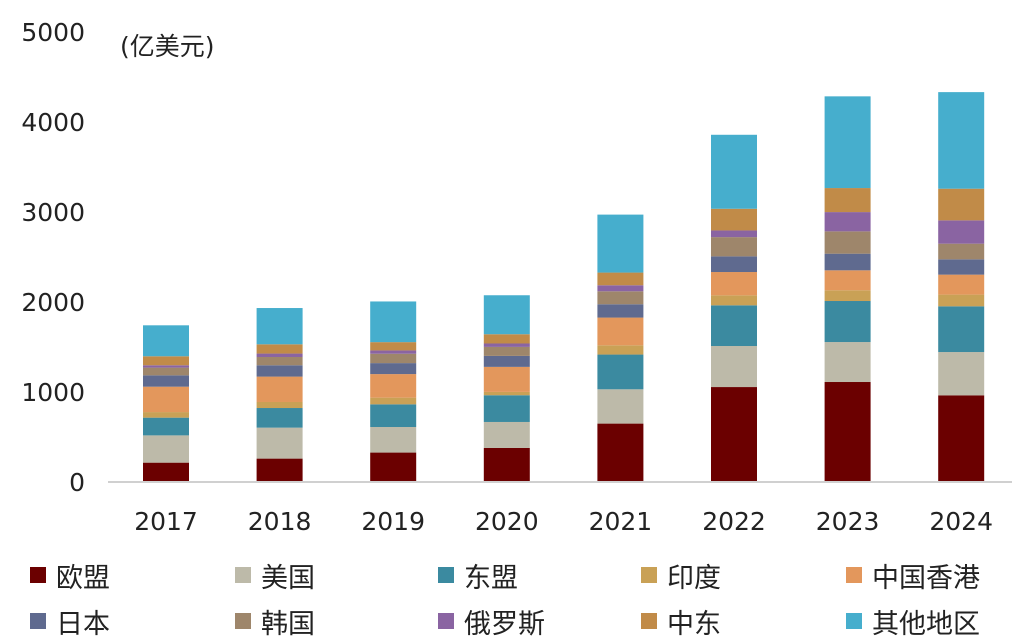 The image size is (1024, 641). Describe the element at coordinates (743, 575) in the screenshot. I see `legend-item: 印度` at that location.